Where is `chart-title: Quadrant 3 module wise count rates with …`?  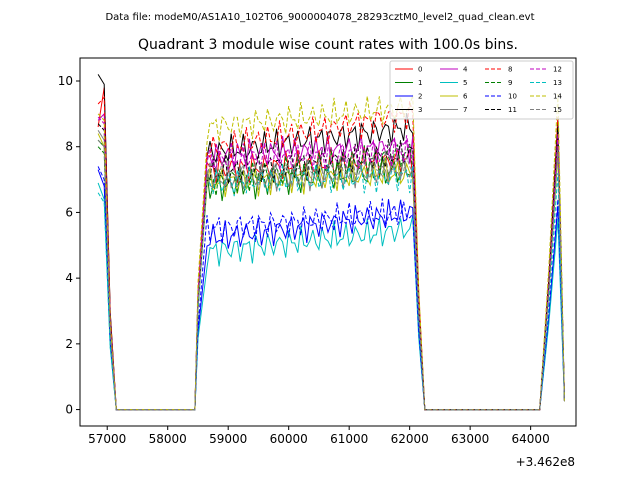 chart-title: Quadrant 3 module wise count rates with … is located at coordinates (328, 45).